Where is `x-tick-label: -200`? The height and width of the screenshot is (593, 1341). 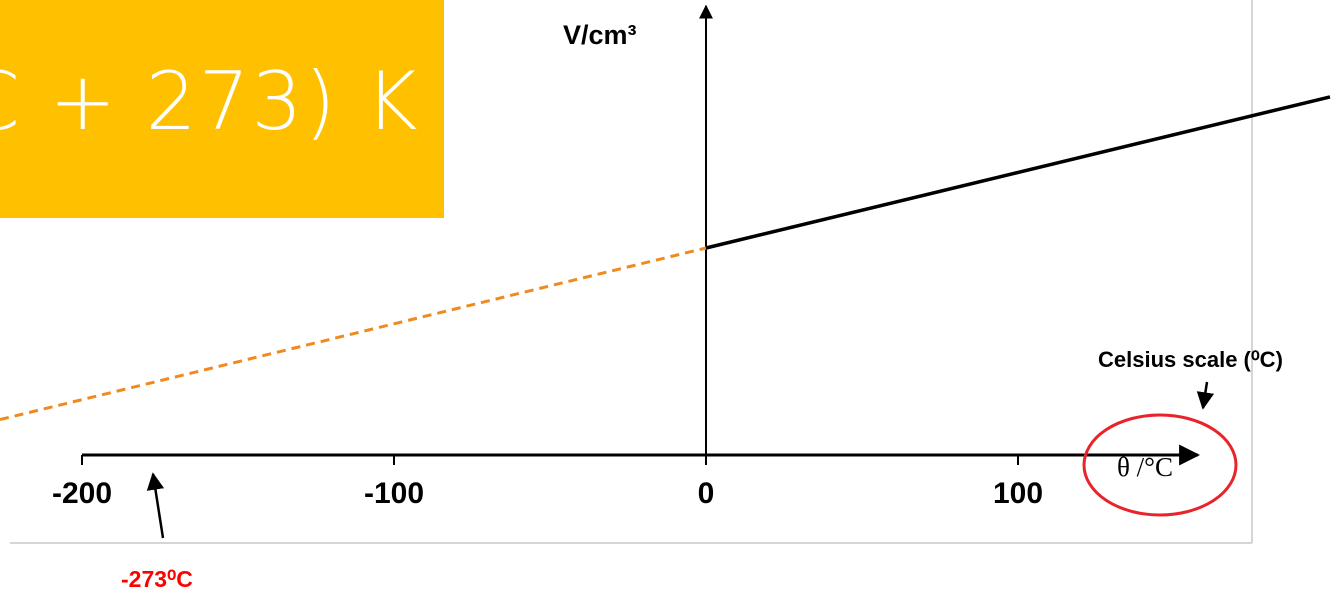
x-tick-label: -200 is located at coordinates (82, 493).